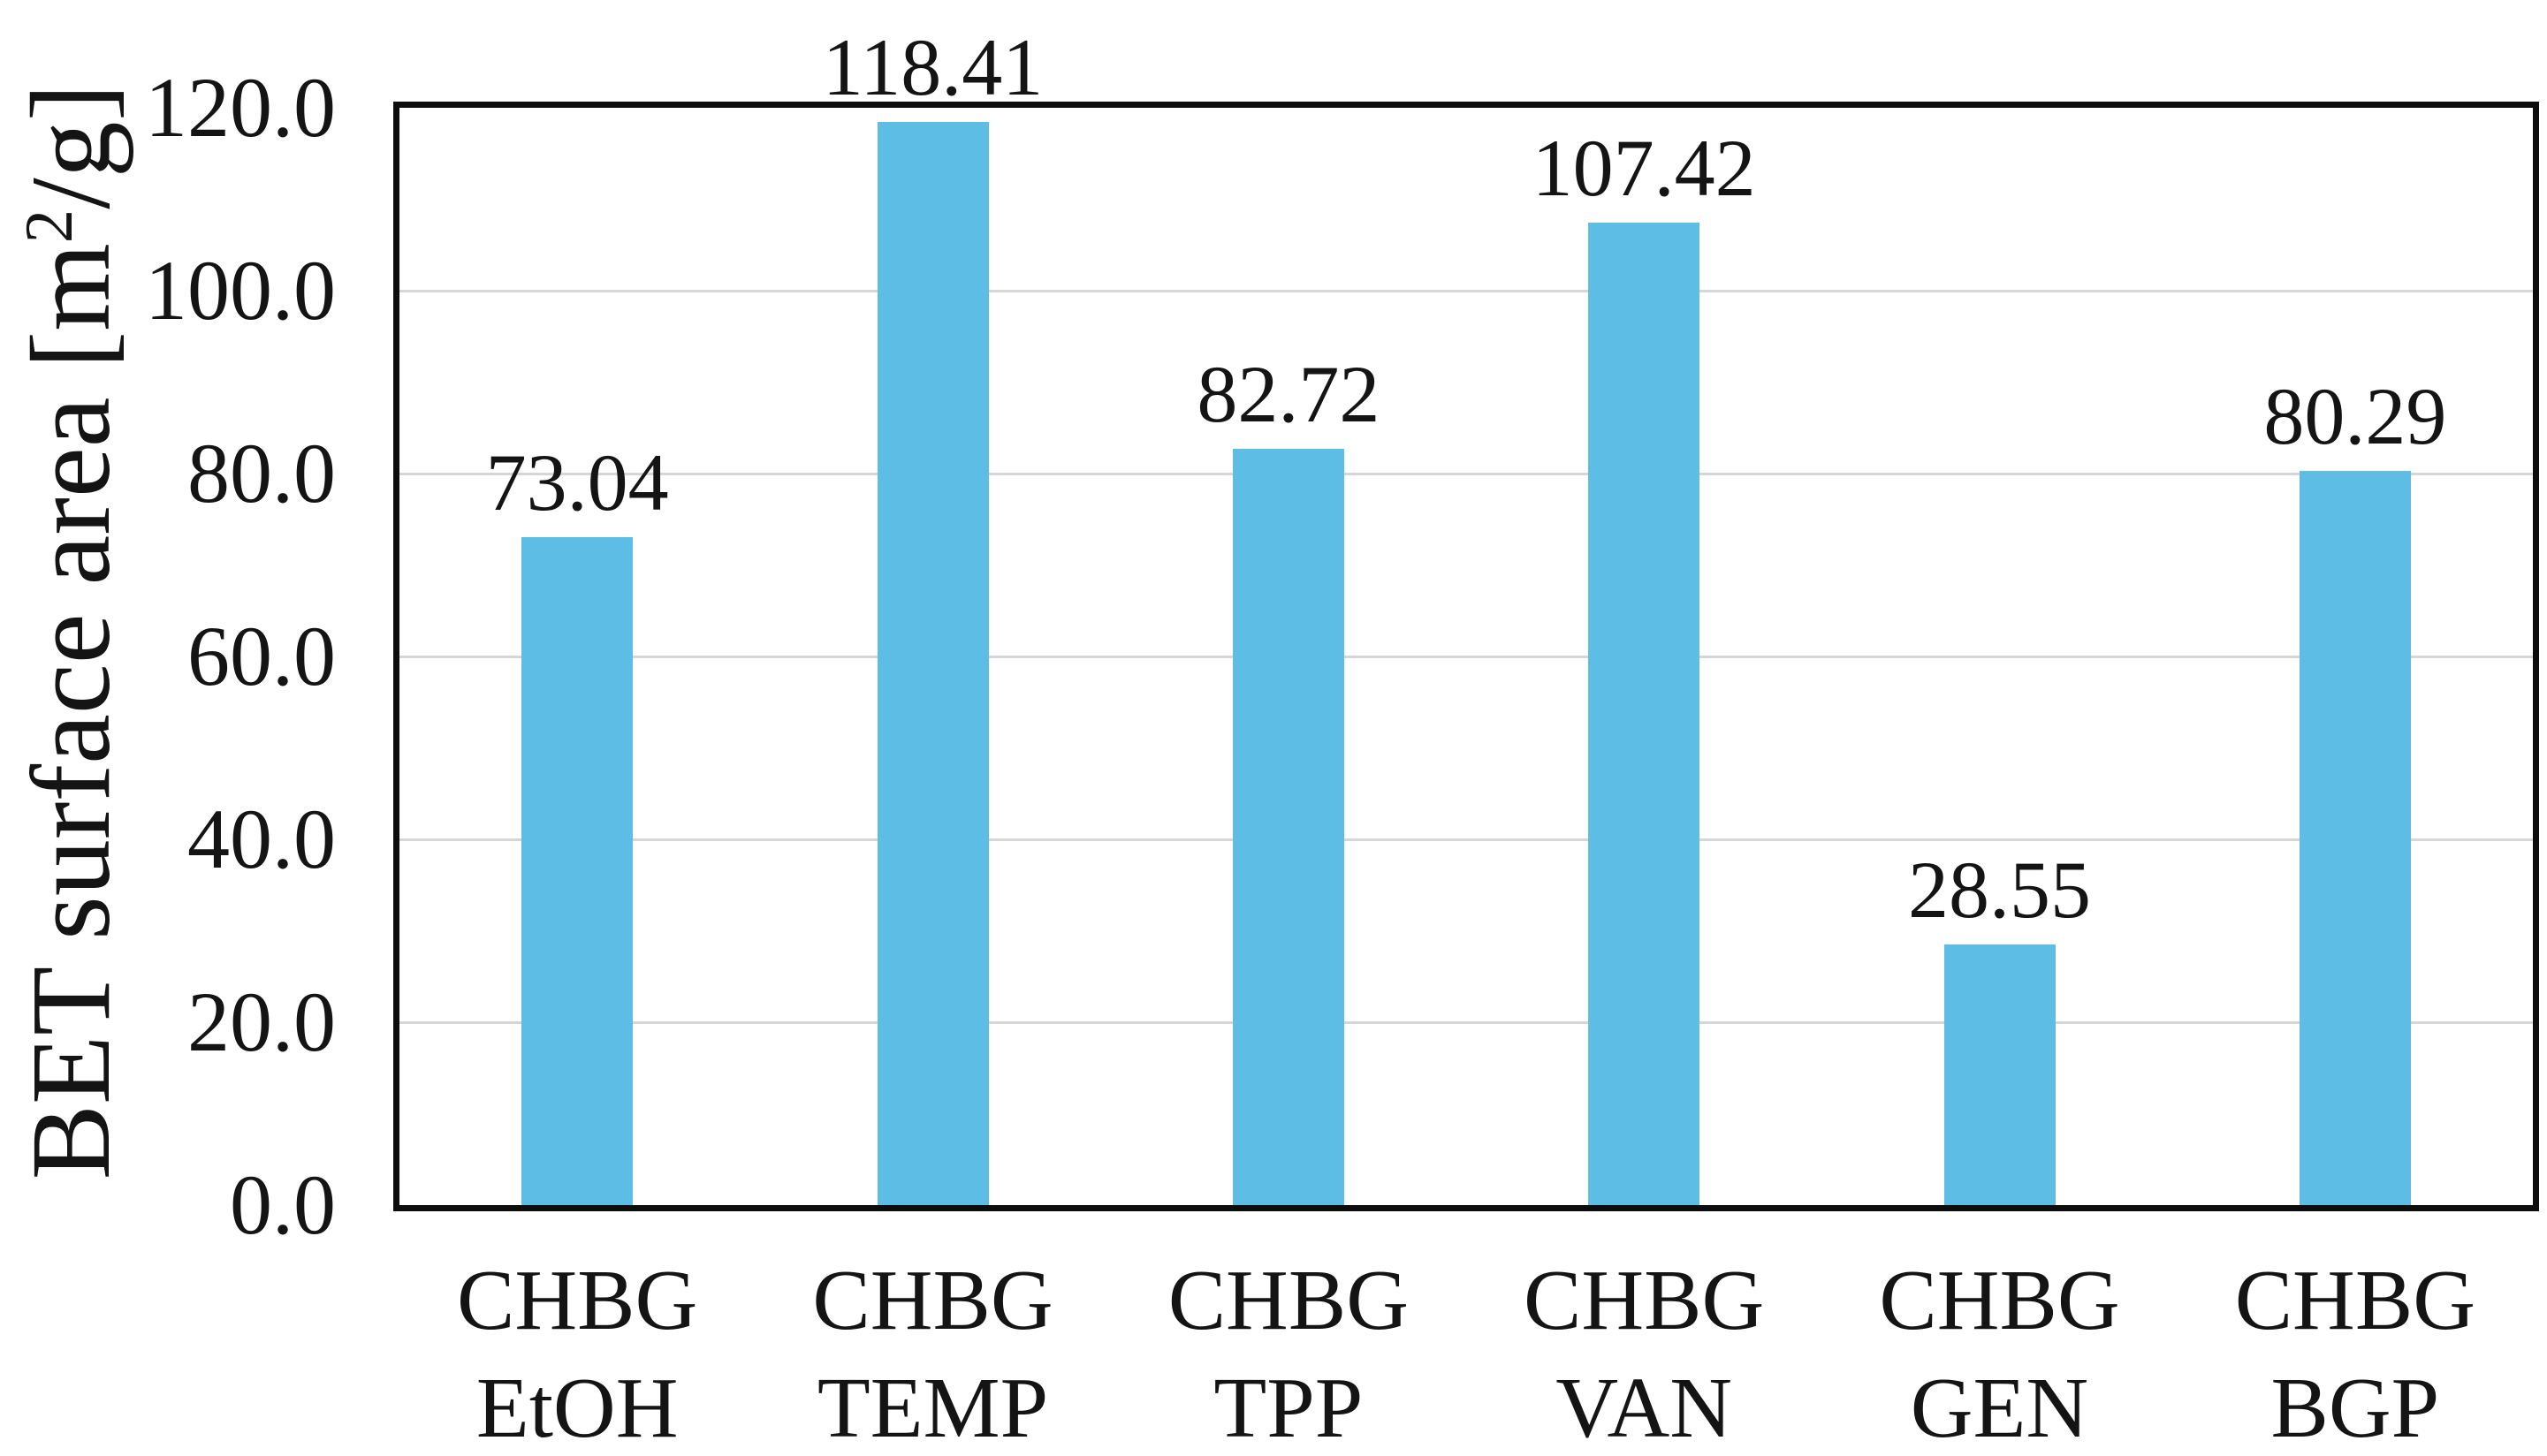 This screenshot has height=1456, width=2547. I want to click on y-tick-label-120.0: 120.0, so click(240, 107).